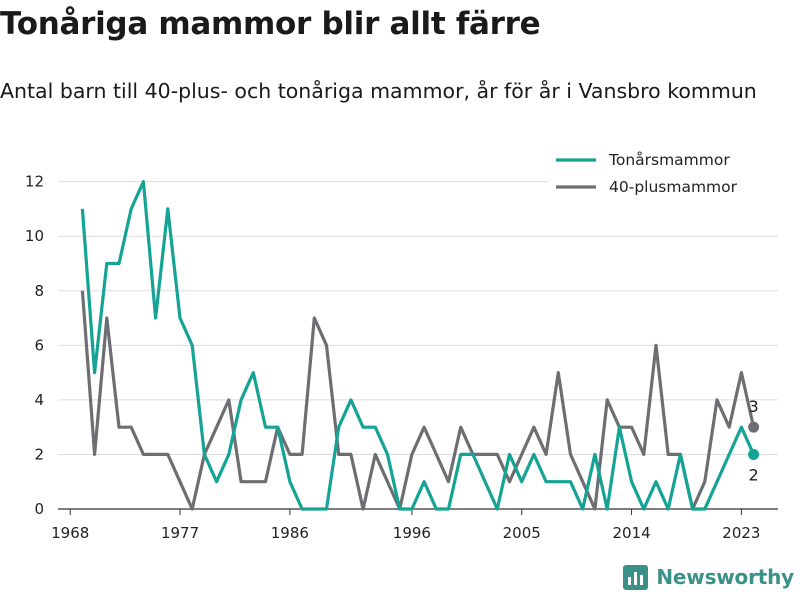 The height and width of the screenshot is (600, 800). I want to click on x-tick-label: 2023, so click(741, 533).